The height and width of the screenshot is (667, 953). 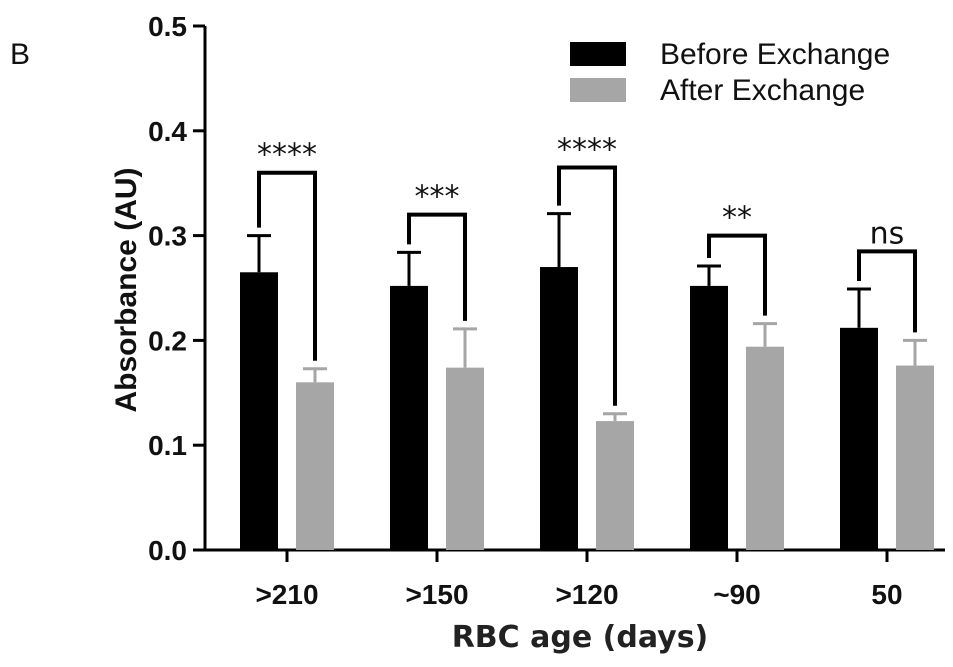 What do you see at coordinates (126, 290) in the screenshot?
I see `y-axis-label: Absorbance (AU)` at bounding box center [126, 290].